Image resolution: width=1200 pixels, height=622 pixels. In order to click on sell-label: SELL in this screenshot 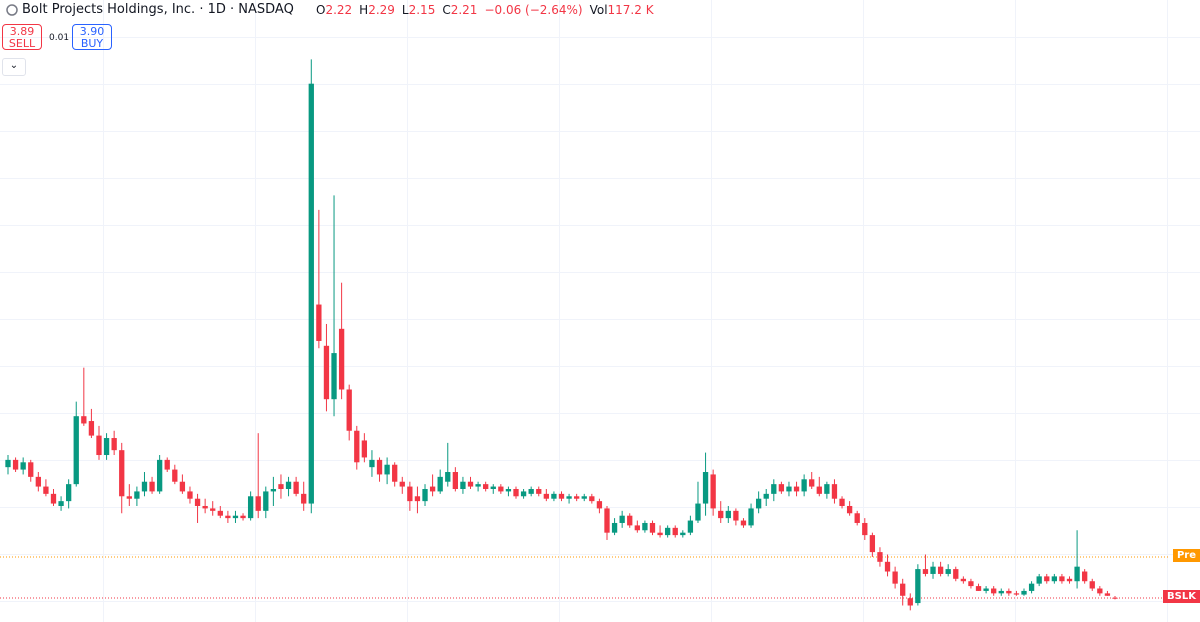, I will do `click(22, 43)`.